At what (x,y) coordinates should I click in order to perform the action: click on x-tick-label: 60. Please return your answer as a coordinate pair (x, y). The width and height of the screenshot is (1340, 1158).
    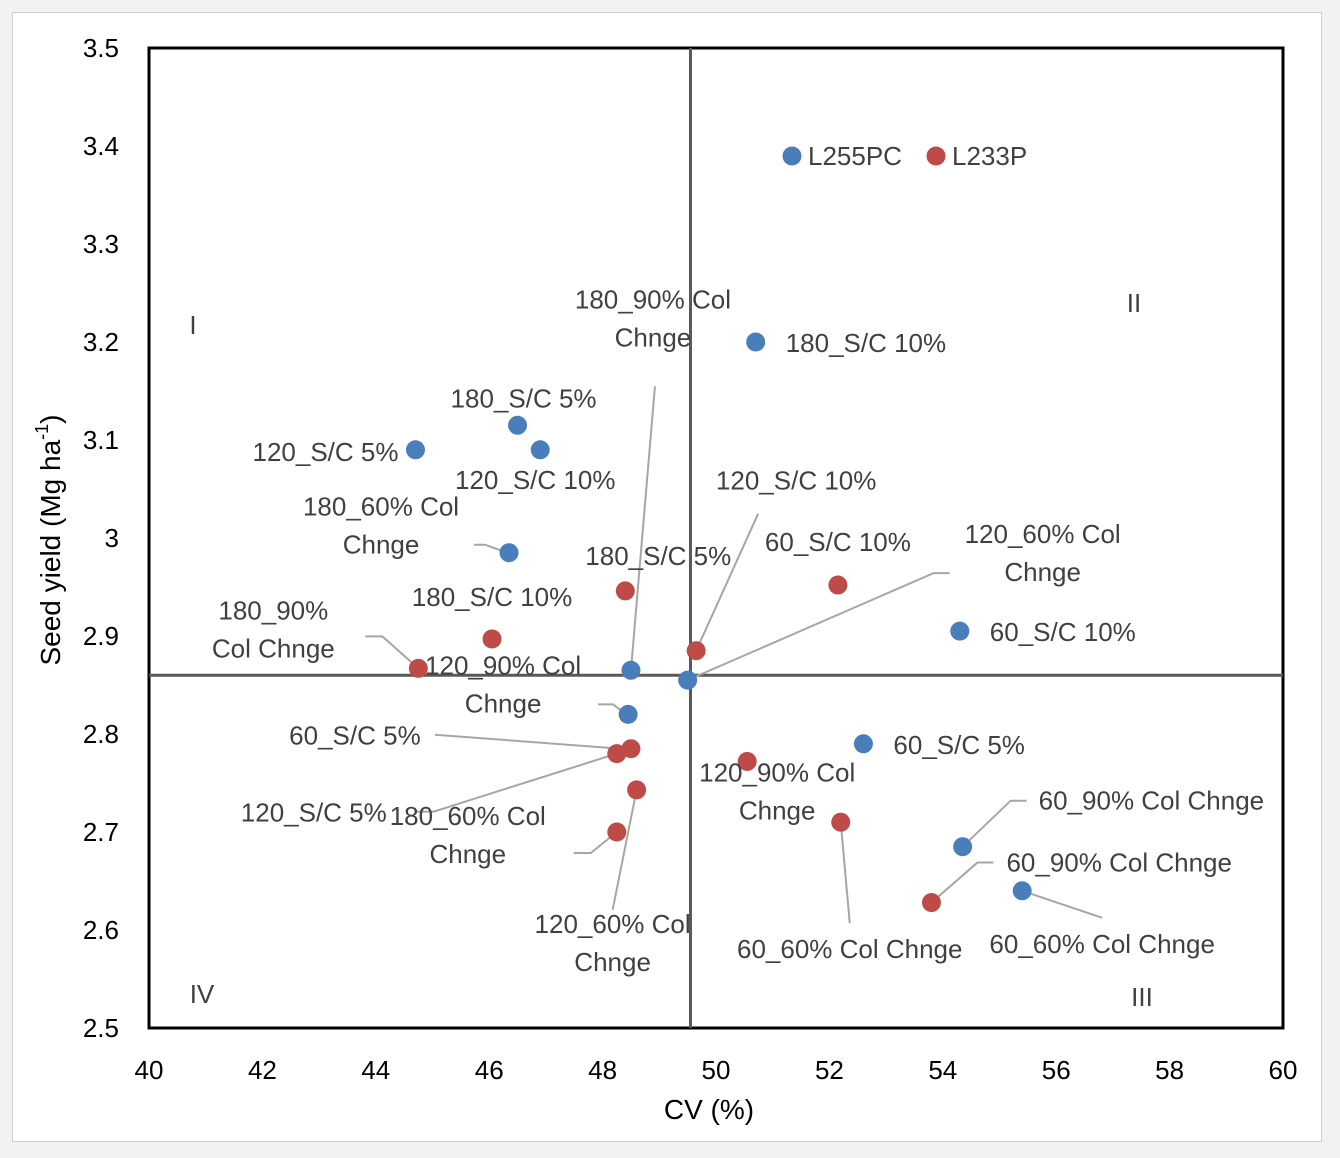
    Looking at the image, I should click on (1283, 1070).